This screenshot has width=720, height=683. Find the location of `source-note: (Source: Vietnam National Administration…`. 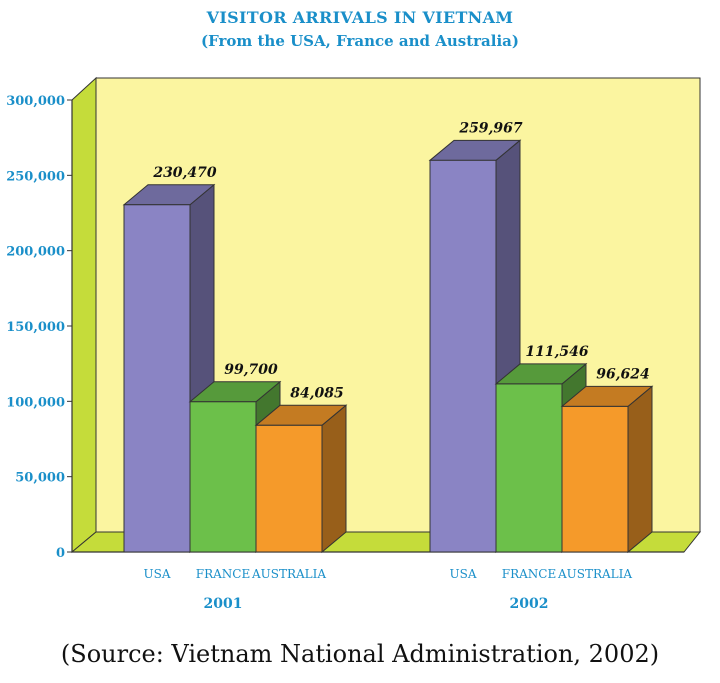

source-note: (Source: Vietnam National Administration… is located at coordinates (360, 654).